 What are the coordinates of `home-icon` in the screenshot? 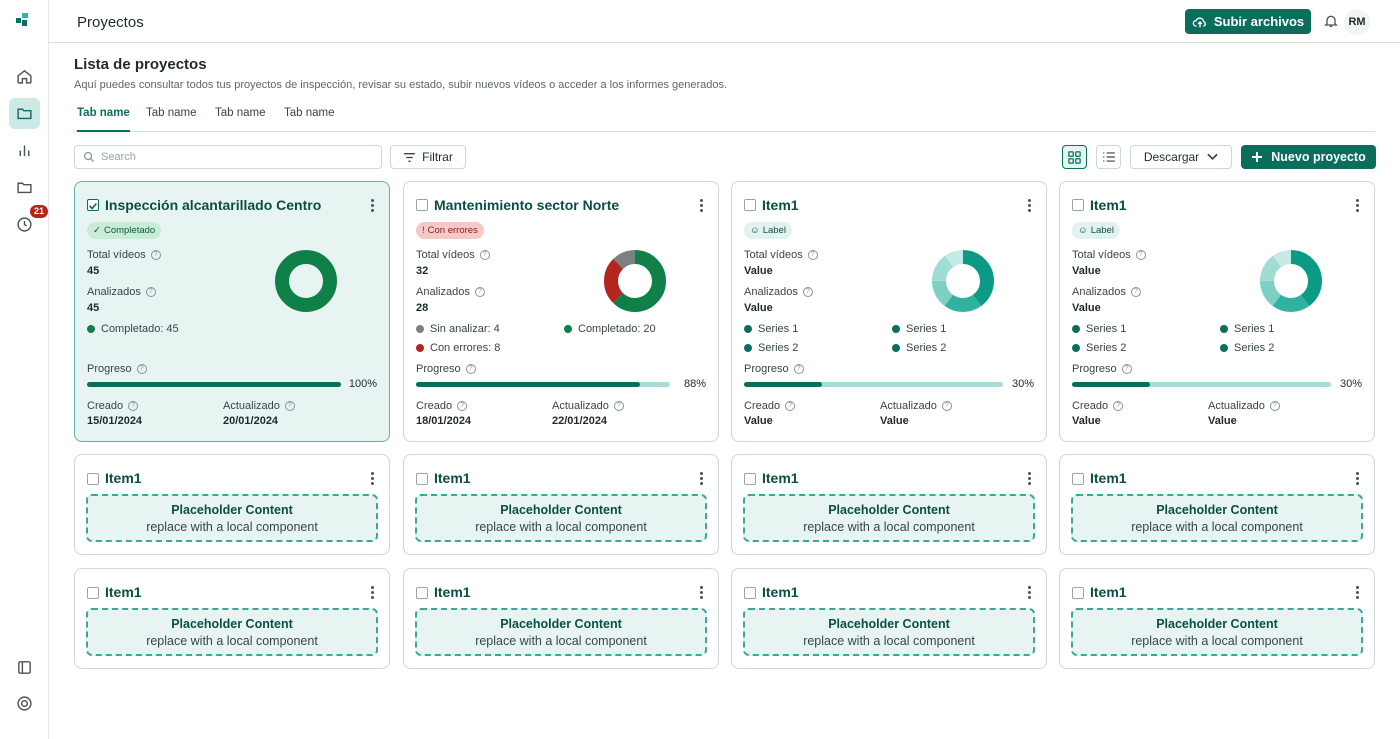 It's located at (24, 76).